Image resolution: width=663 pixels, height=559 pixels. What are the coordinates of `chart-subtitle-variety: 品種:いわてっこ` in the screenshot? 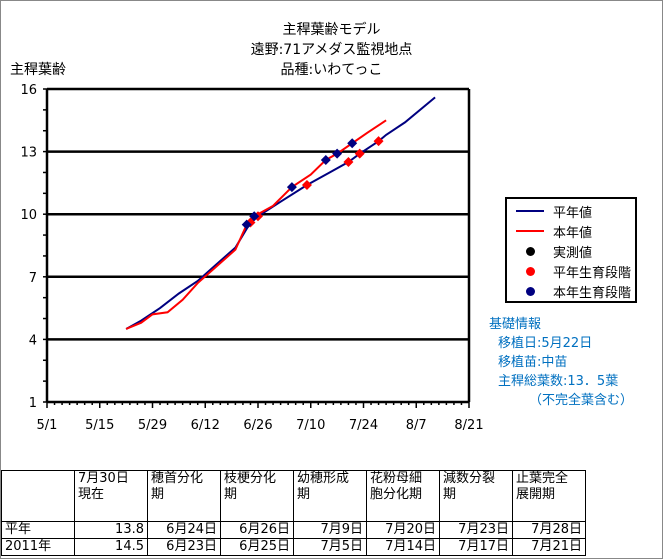 It's located at (331, 70).